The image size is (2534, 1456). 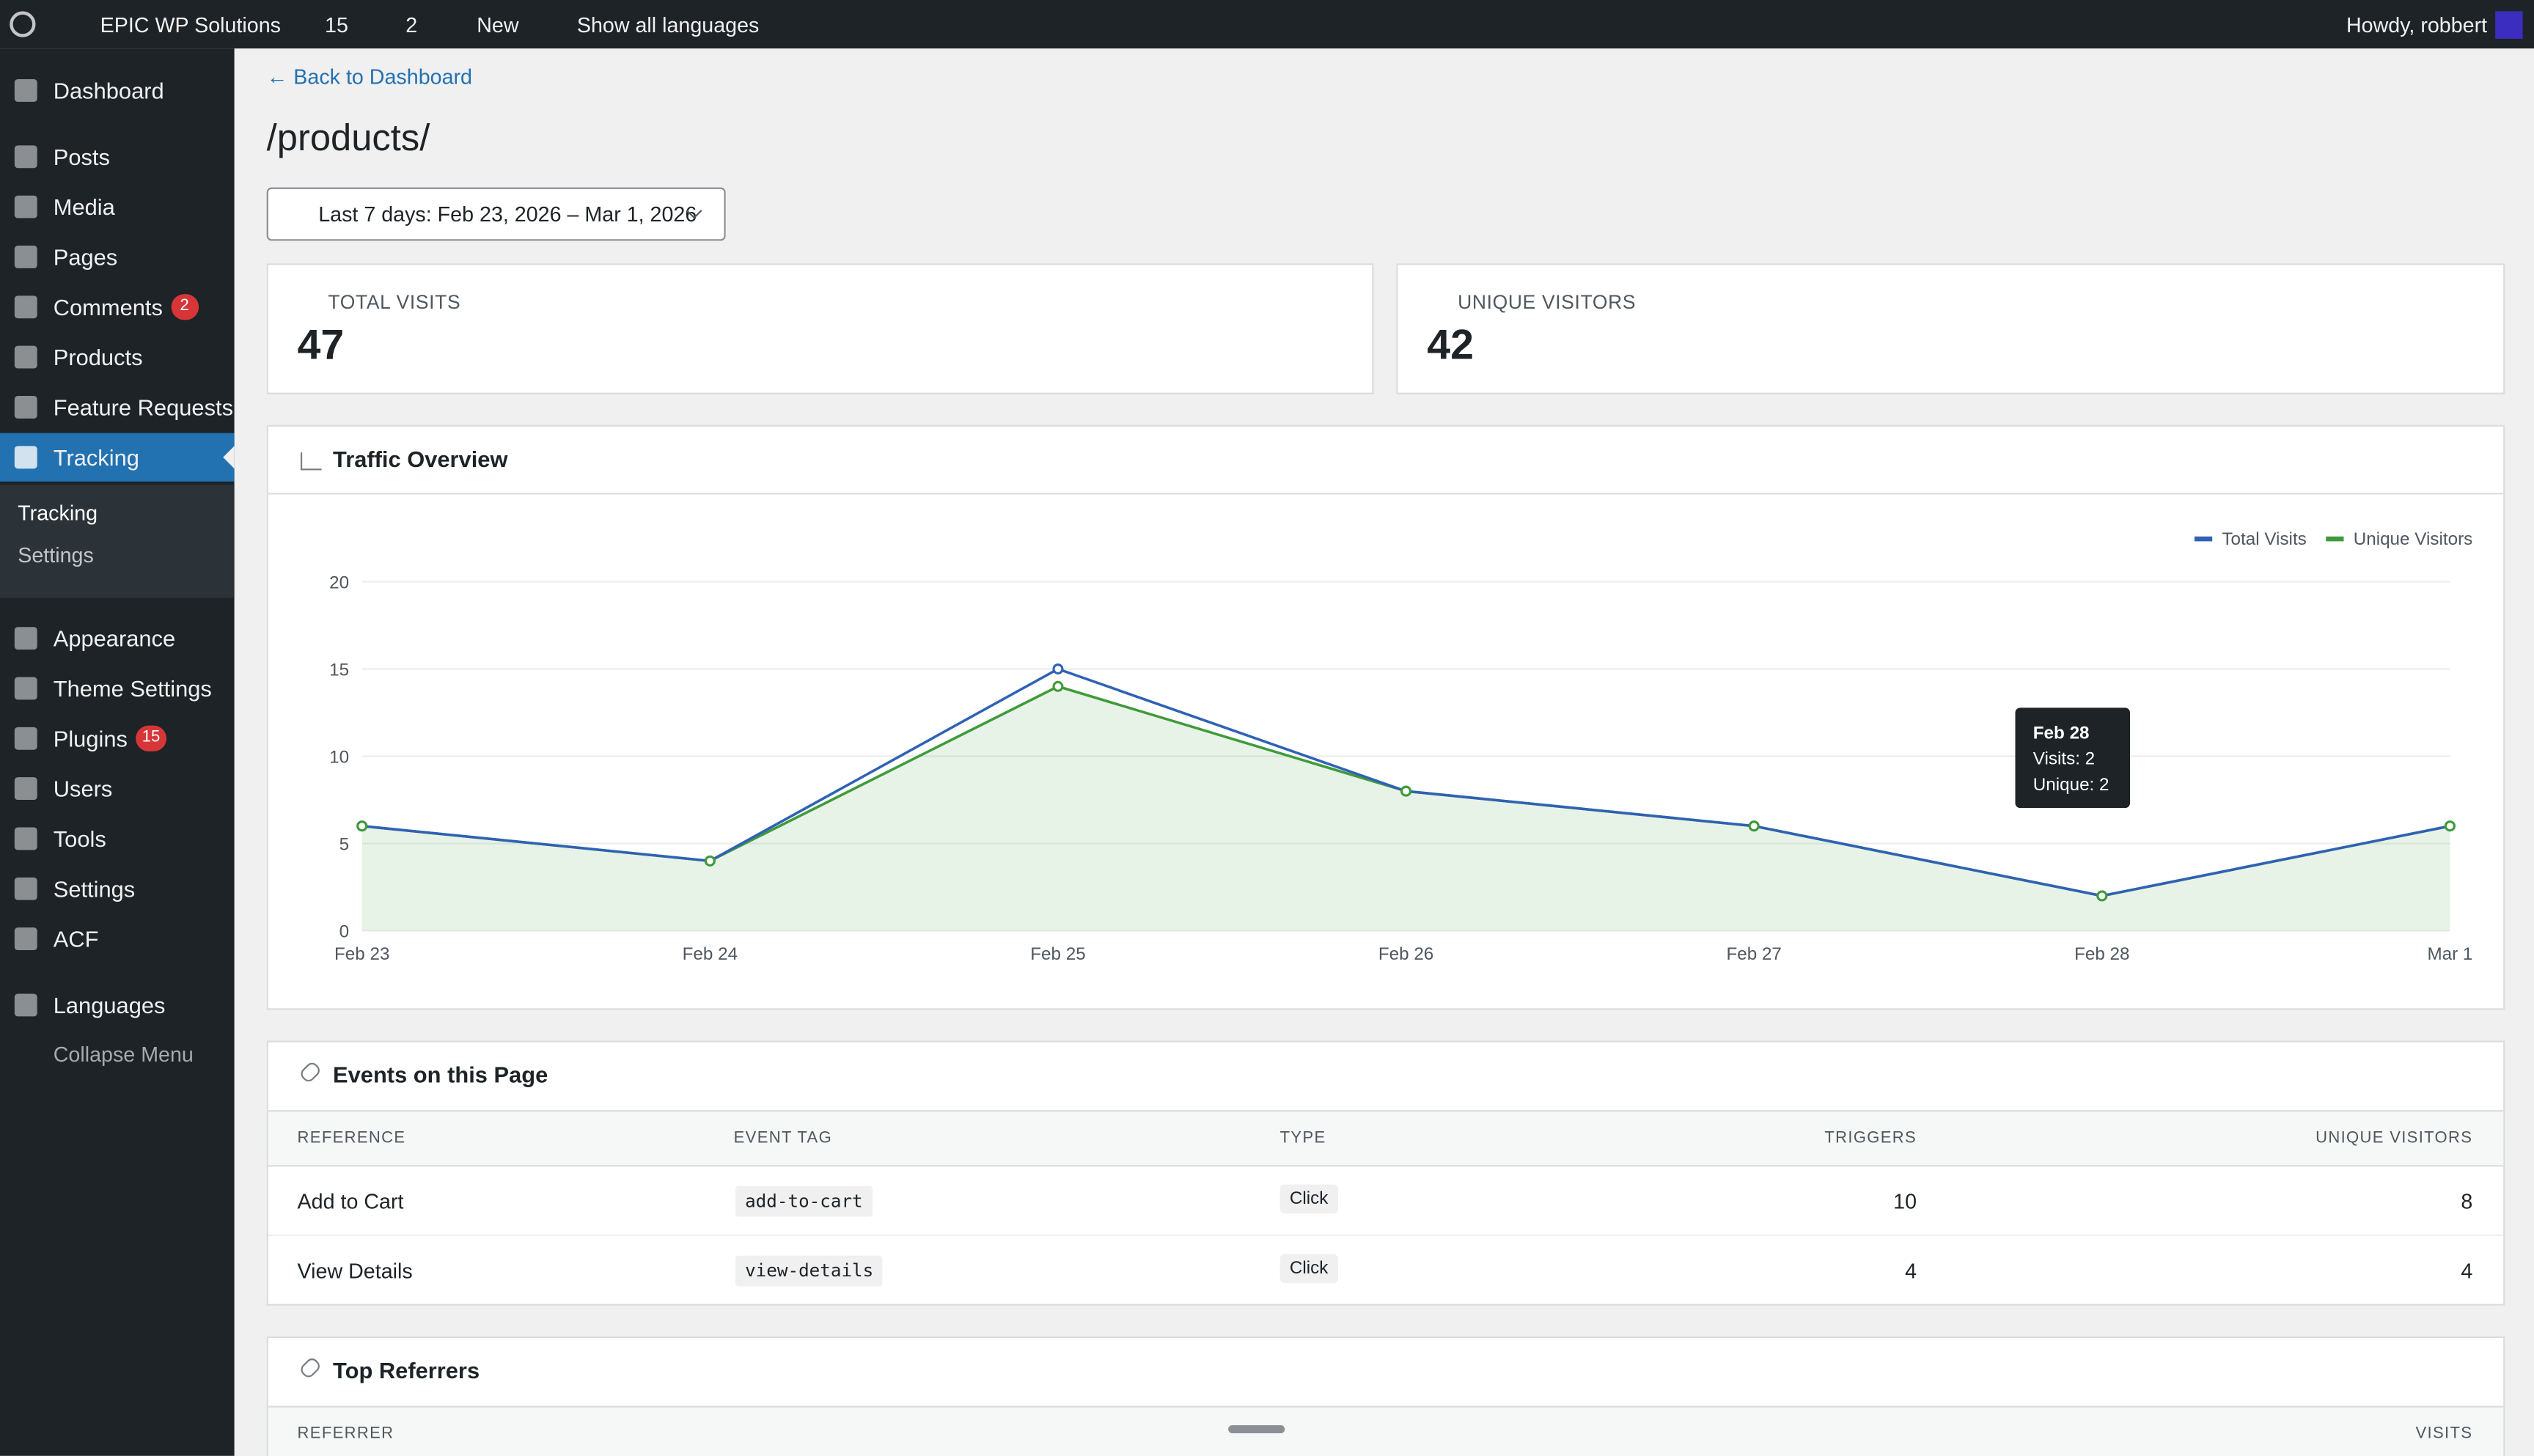 What do you see at coordinates (1057, 954) in the screenshot?
I see `x-tick-label: Feb 25` at bounding box center [1057, 954].